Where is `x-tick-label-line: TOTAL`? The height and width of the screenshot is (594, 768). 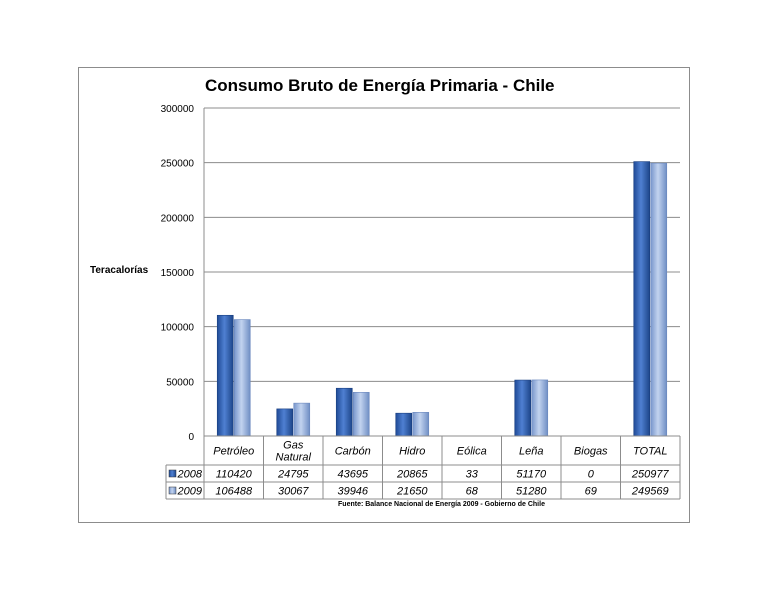
x-tick-label-line: TOTAL is located at coordinates (650, 452).